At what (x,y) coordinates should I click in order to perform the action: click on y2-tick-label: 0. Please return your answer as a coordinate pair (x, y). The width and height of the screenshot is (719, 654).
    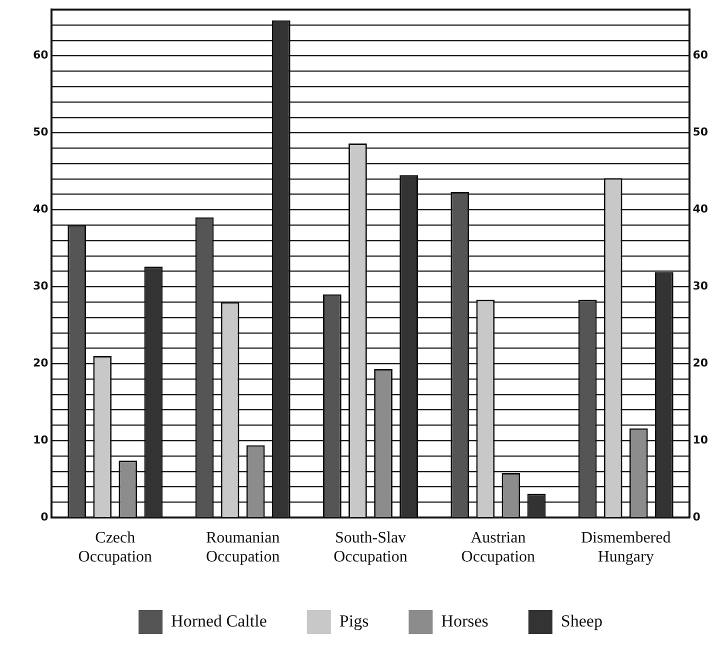
    Looking at the image, I should click on (696, 517).